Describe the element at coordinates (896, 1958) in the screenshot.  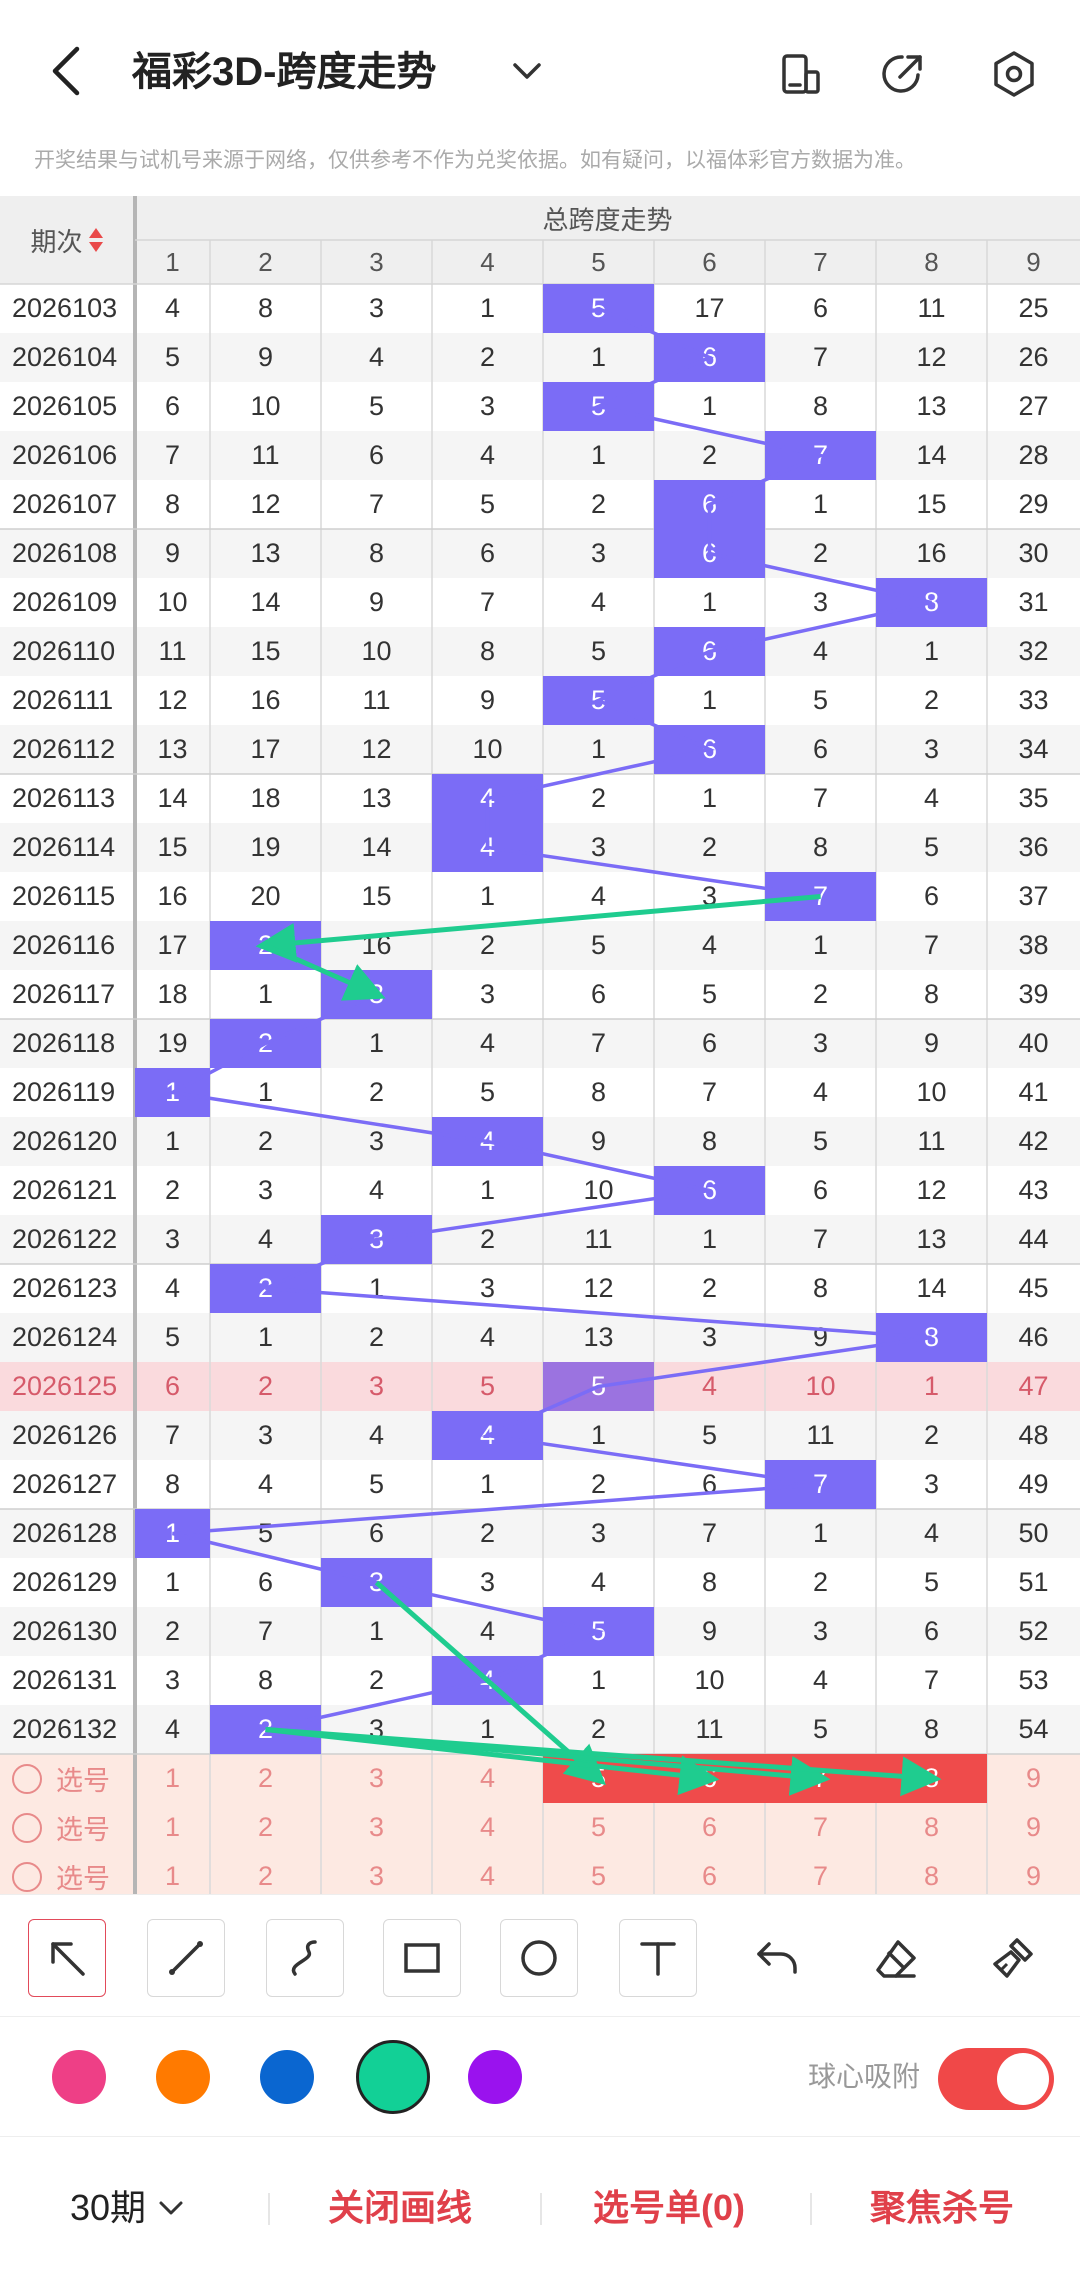
I see `eraser-button` at that location.